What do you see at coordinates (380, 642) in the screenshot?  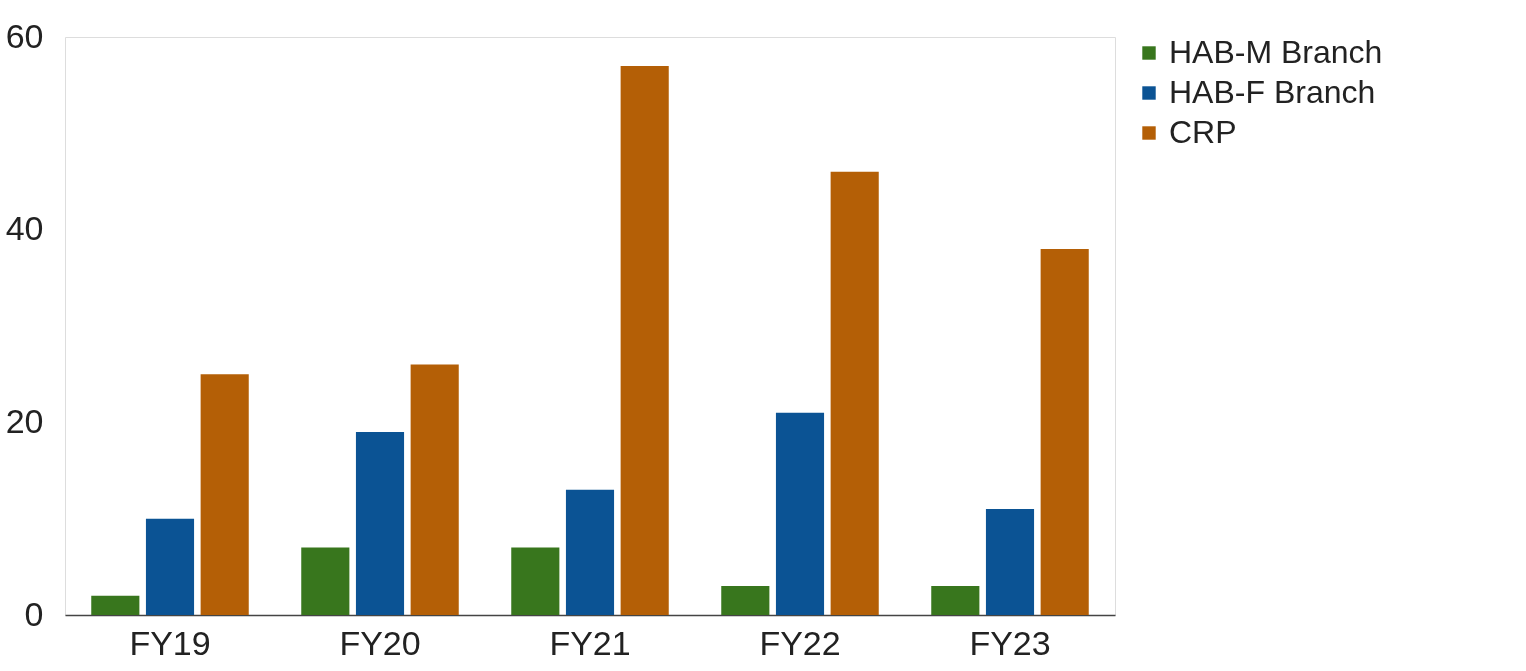 I see `x-tick-label: FY20` at bounding box center [380, 642].